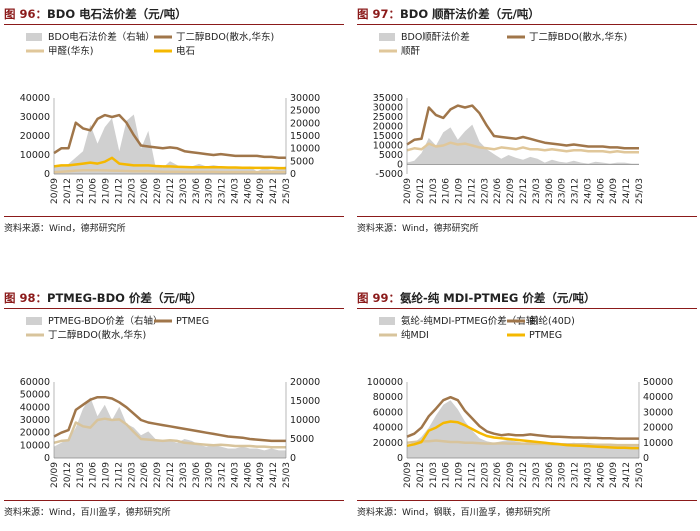 This screenshot has width=700, height=531. What do you see at coordinates (527, 225) in the screenshot?
I see `source-note: 资料来源：Wind，德邦研究所` at bounding box center [527, 225].